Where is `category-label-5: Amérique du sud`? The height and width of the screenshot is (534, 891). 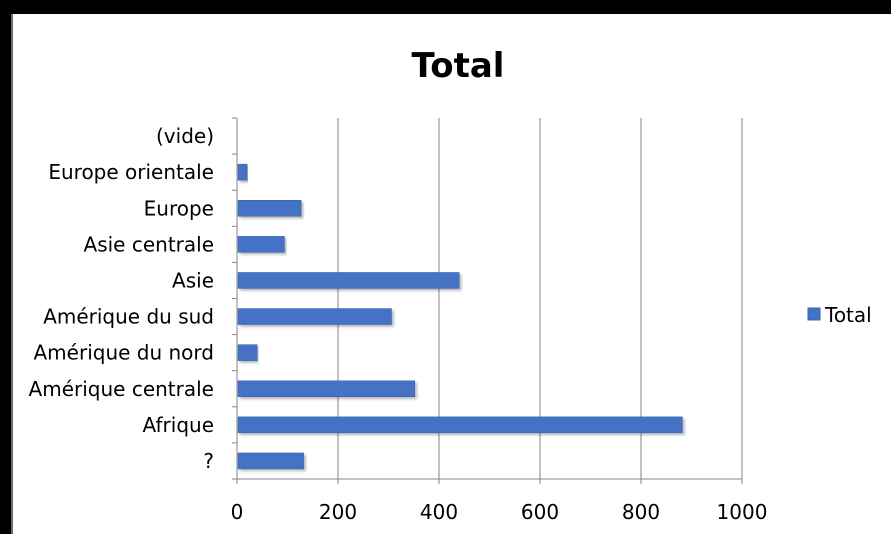 category-label-5: Amérique du sud is located at coordinates (128, 317).